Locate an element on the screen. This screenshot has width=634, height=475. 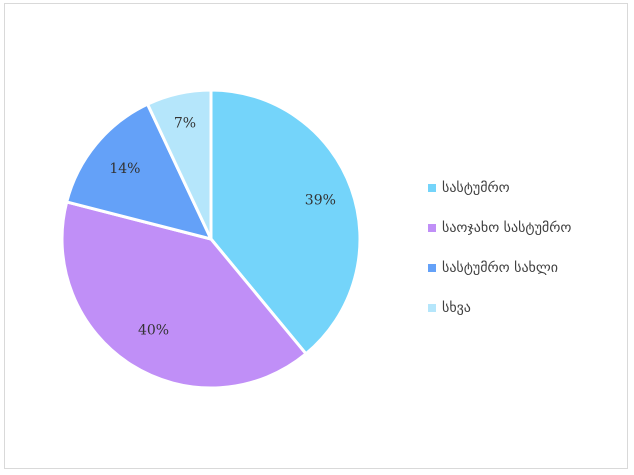
data-label: 40% is located at coordinates (153, 331).